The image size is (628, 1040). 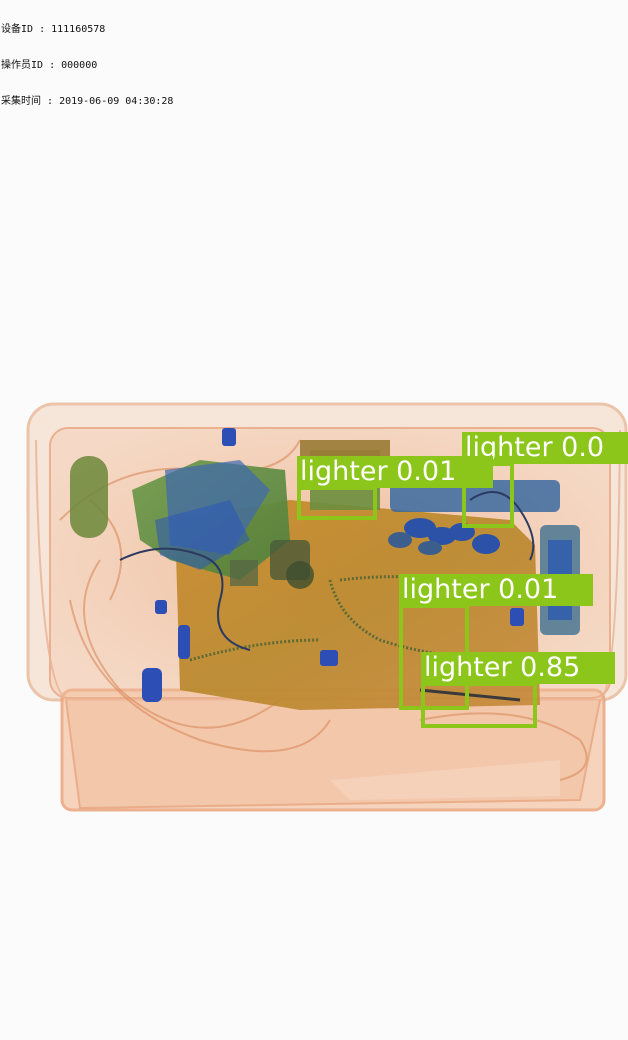 I want to click on detection-1: lighter 0.01, so click(x=395, y=488).